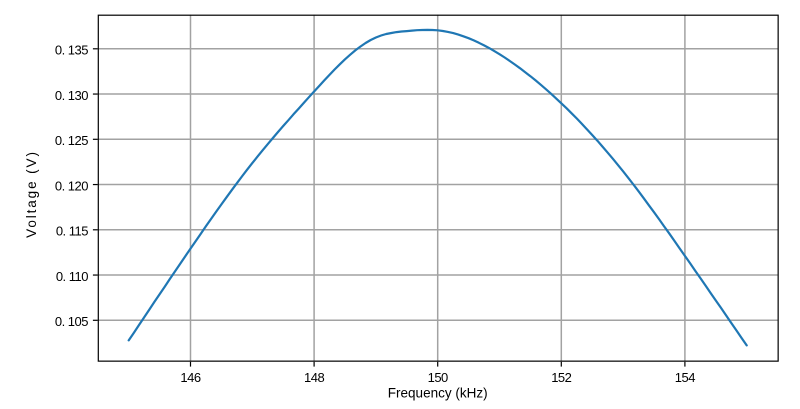 This screenshot has width=800, height=409. Describe the element at coordinates (685, 377) in the screenshot. I see `svg-text: 154` at that location.